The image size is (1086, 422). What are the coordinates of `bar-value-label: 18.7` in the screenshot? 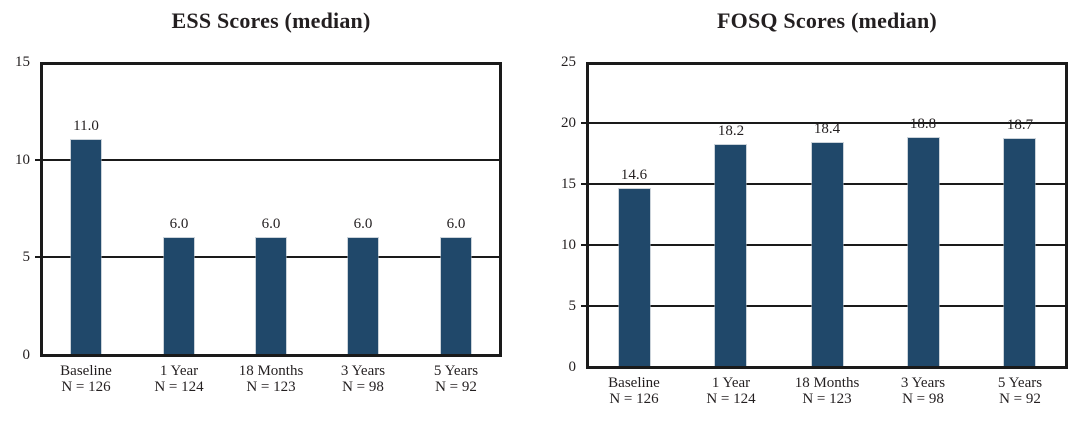 It's located at (1020, 125).